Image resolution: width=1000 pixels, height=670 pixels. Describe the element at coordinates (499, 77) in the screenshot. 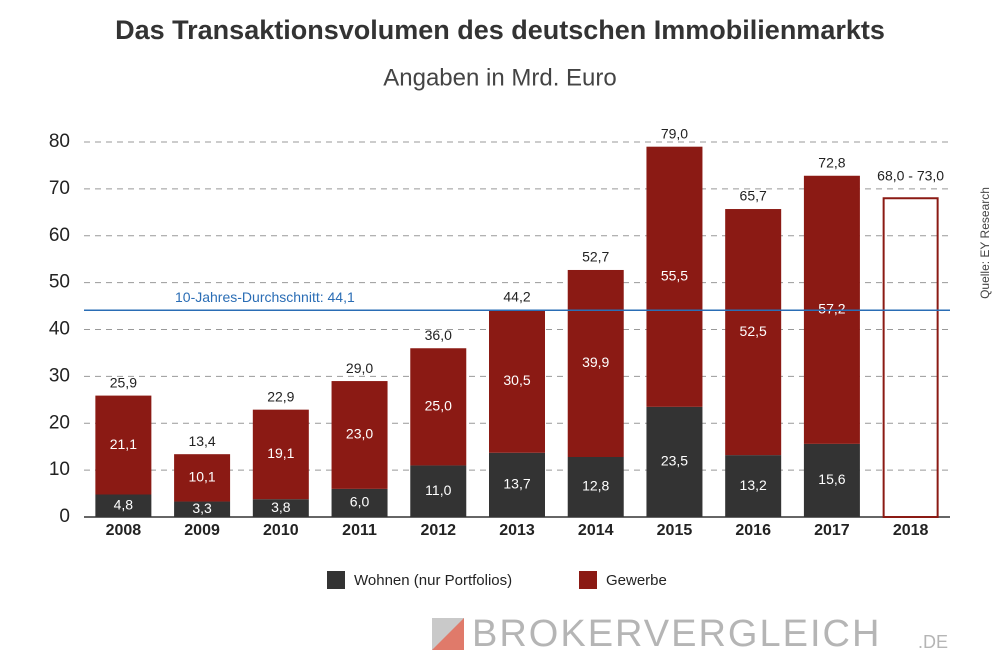

I see `chart-subtitle: Angaben in Mrd. Euro` at that location.